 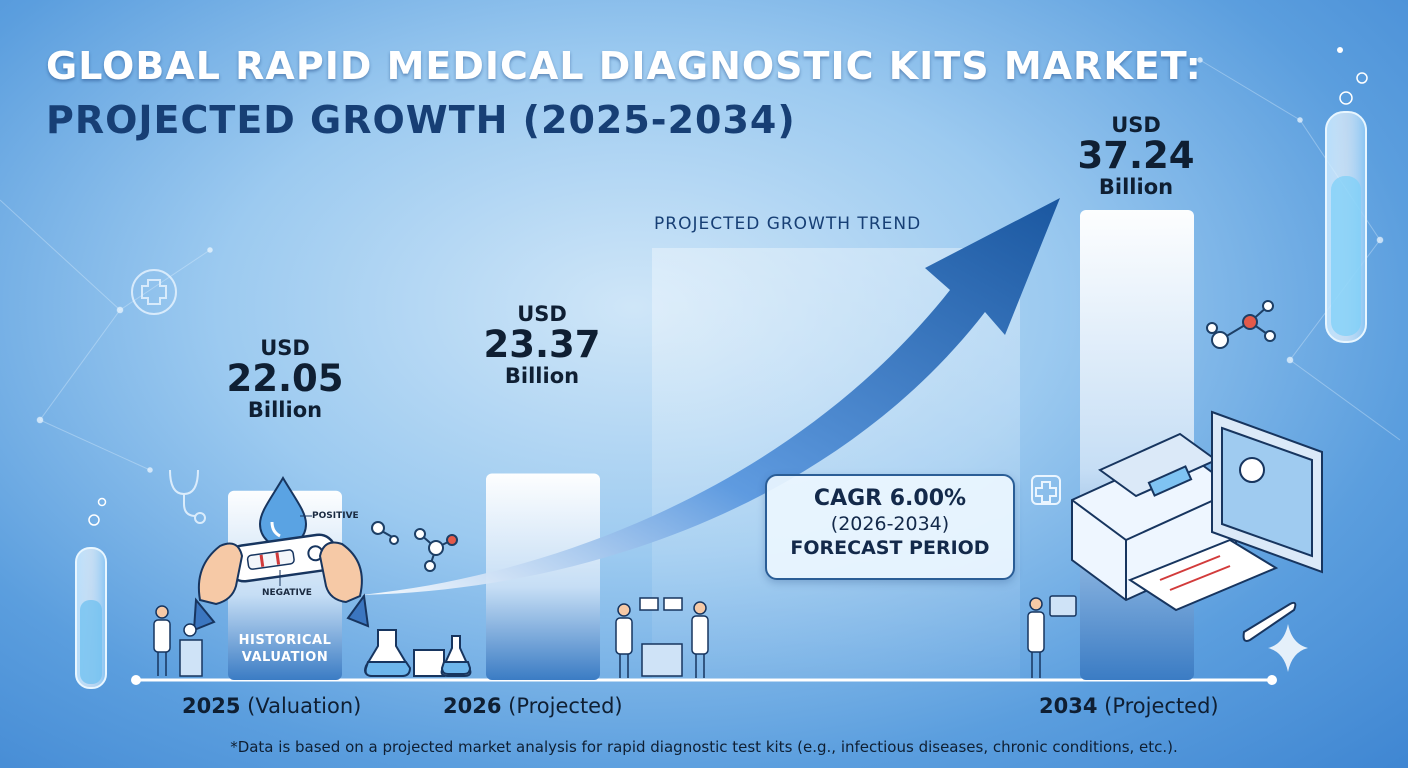 I want to click on x-tick-label-2025: 2025 (Valuation), so click(x=271, y=706).